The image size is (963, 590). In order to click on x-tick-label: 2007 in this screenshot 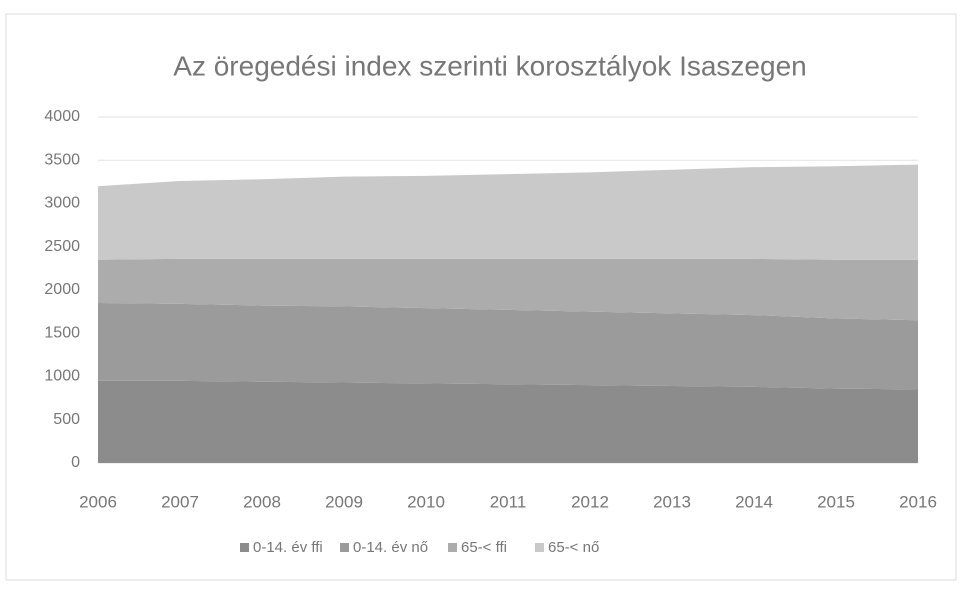, I will do `click(180, 501)`.